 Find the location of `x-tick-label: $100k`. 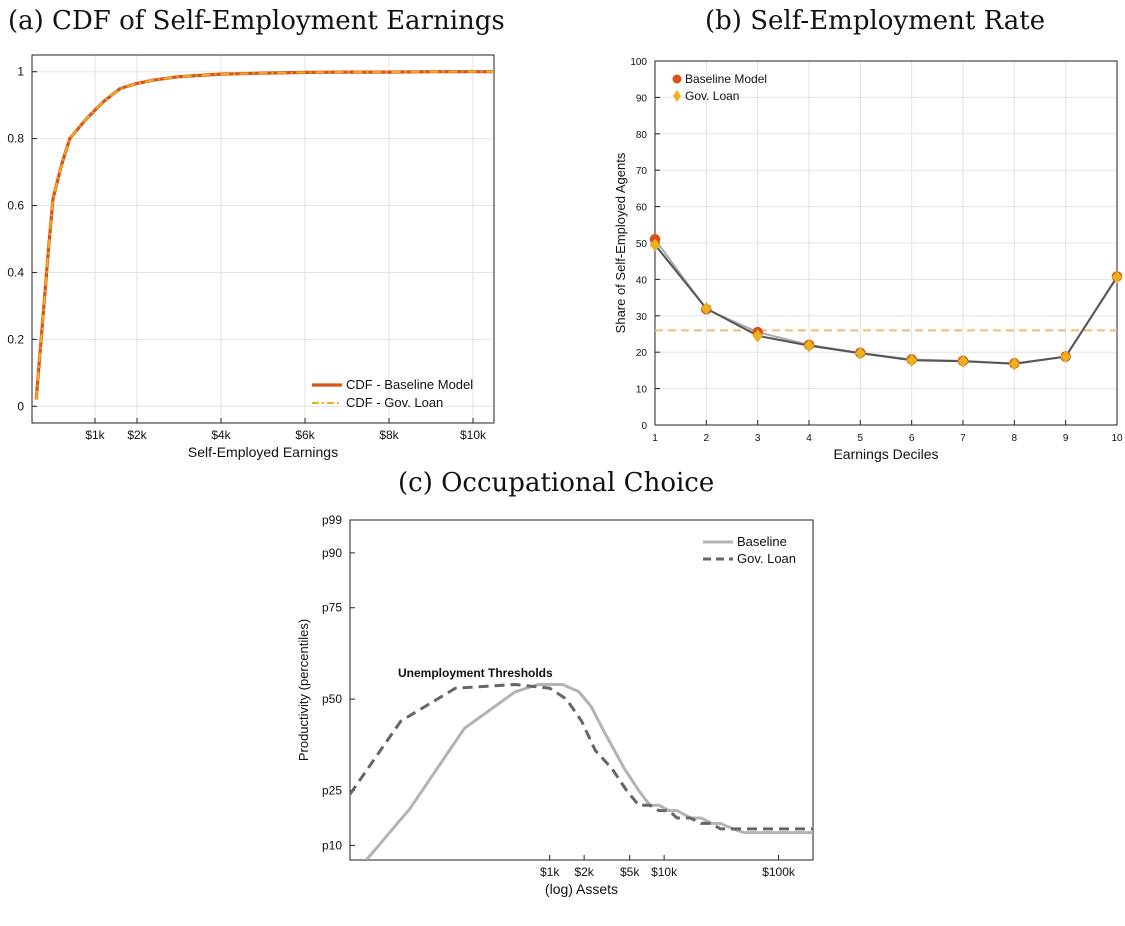

x-tick-label: $100k is located at coordinates (779, 872).